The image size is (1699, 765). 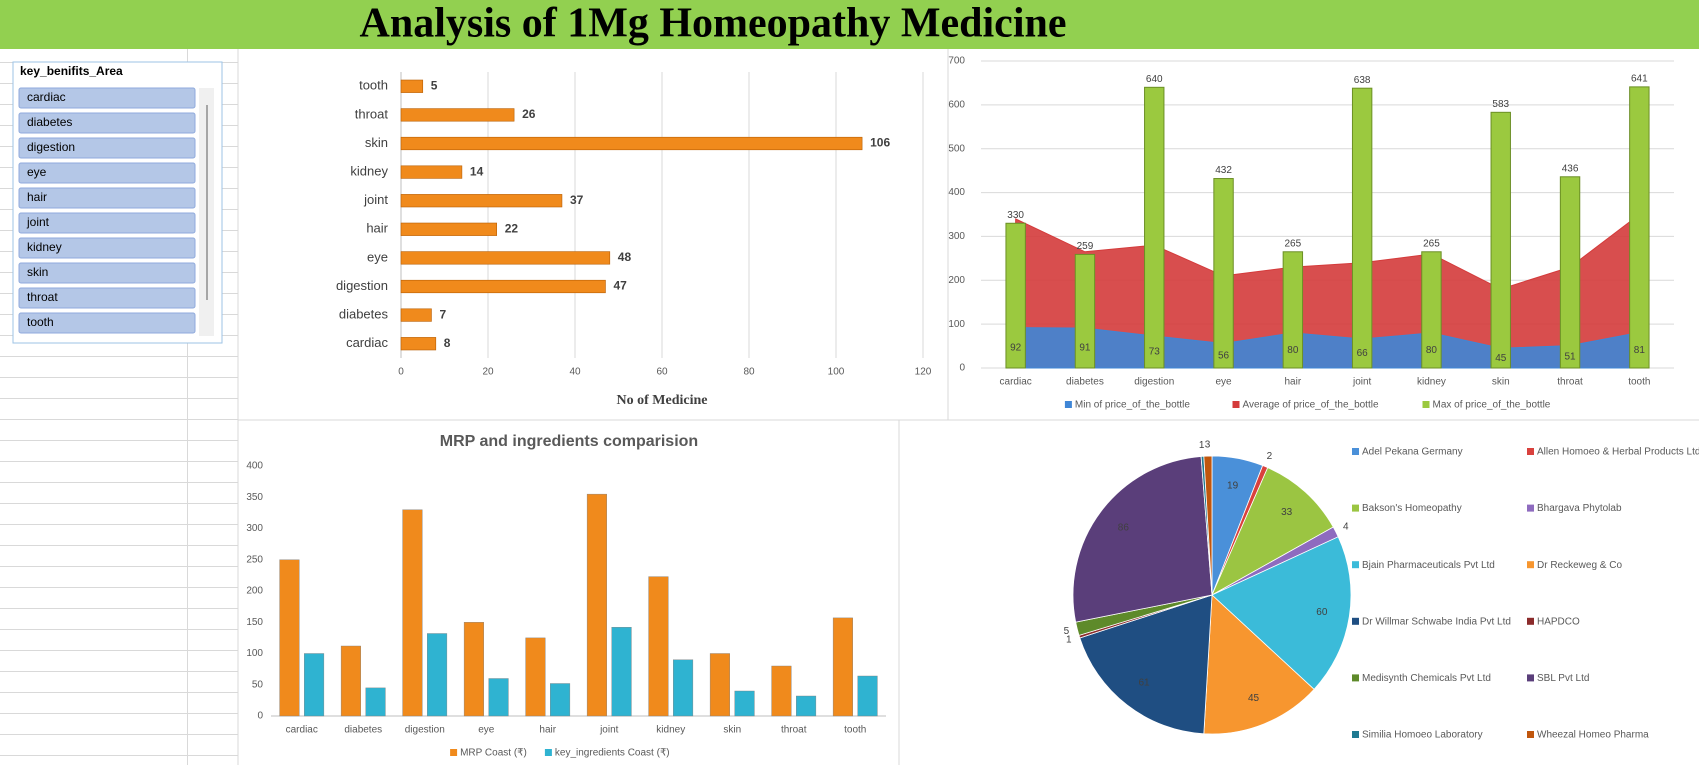 I want to click on slicer-item-label: throat, so click(x=42, y=297).